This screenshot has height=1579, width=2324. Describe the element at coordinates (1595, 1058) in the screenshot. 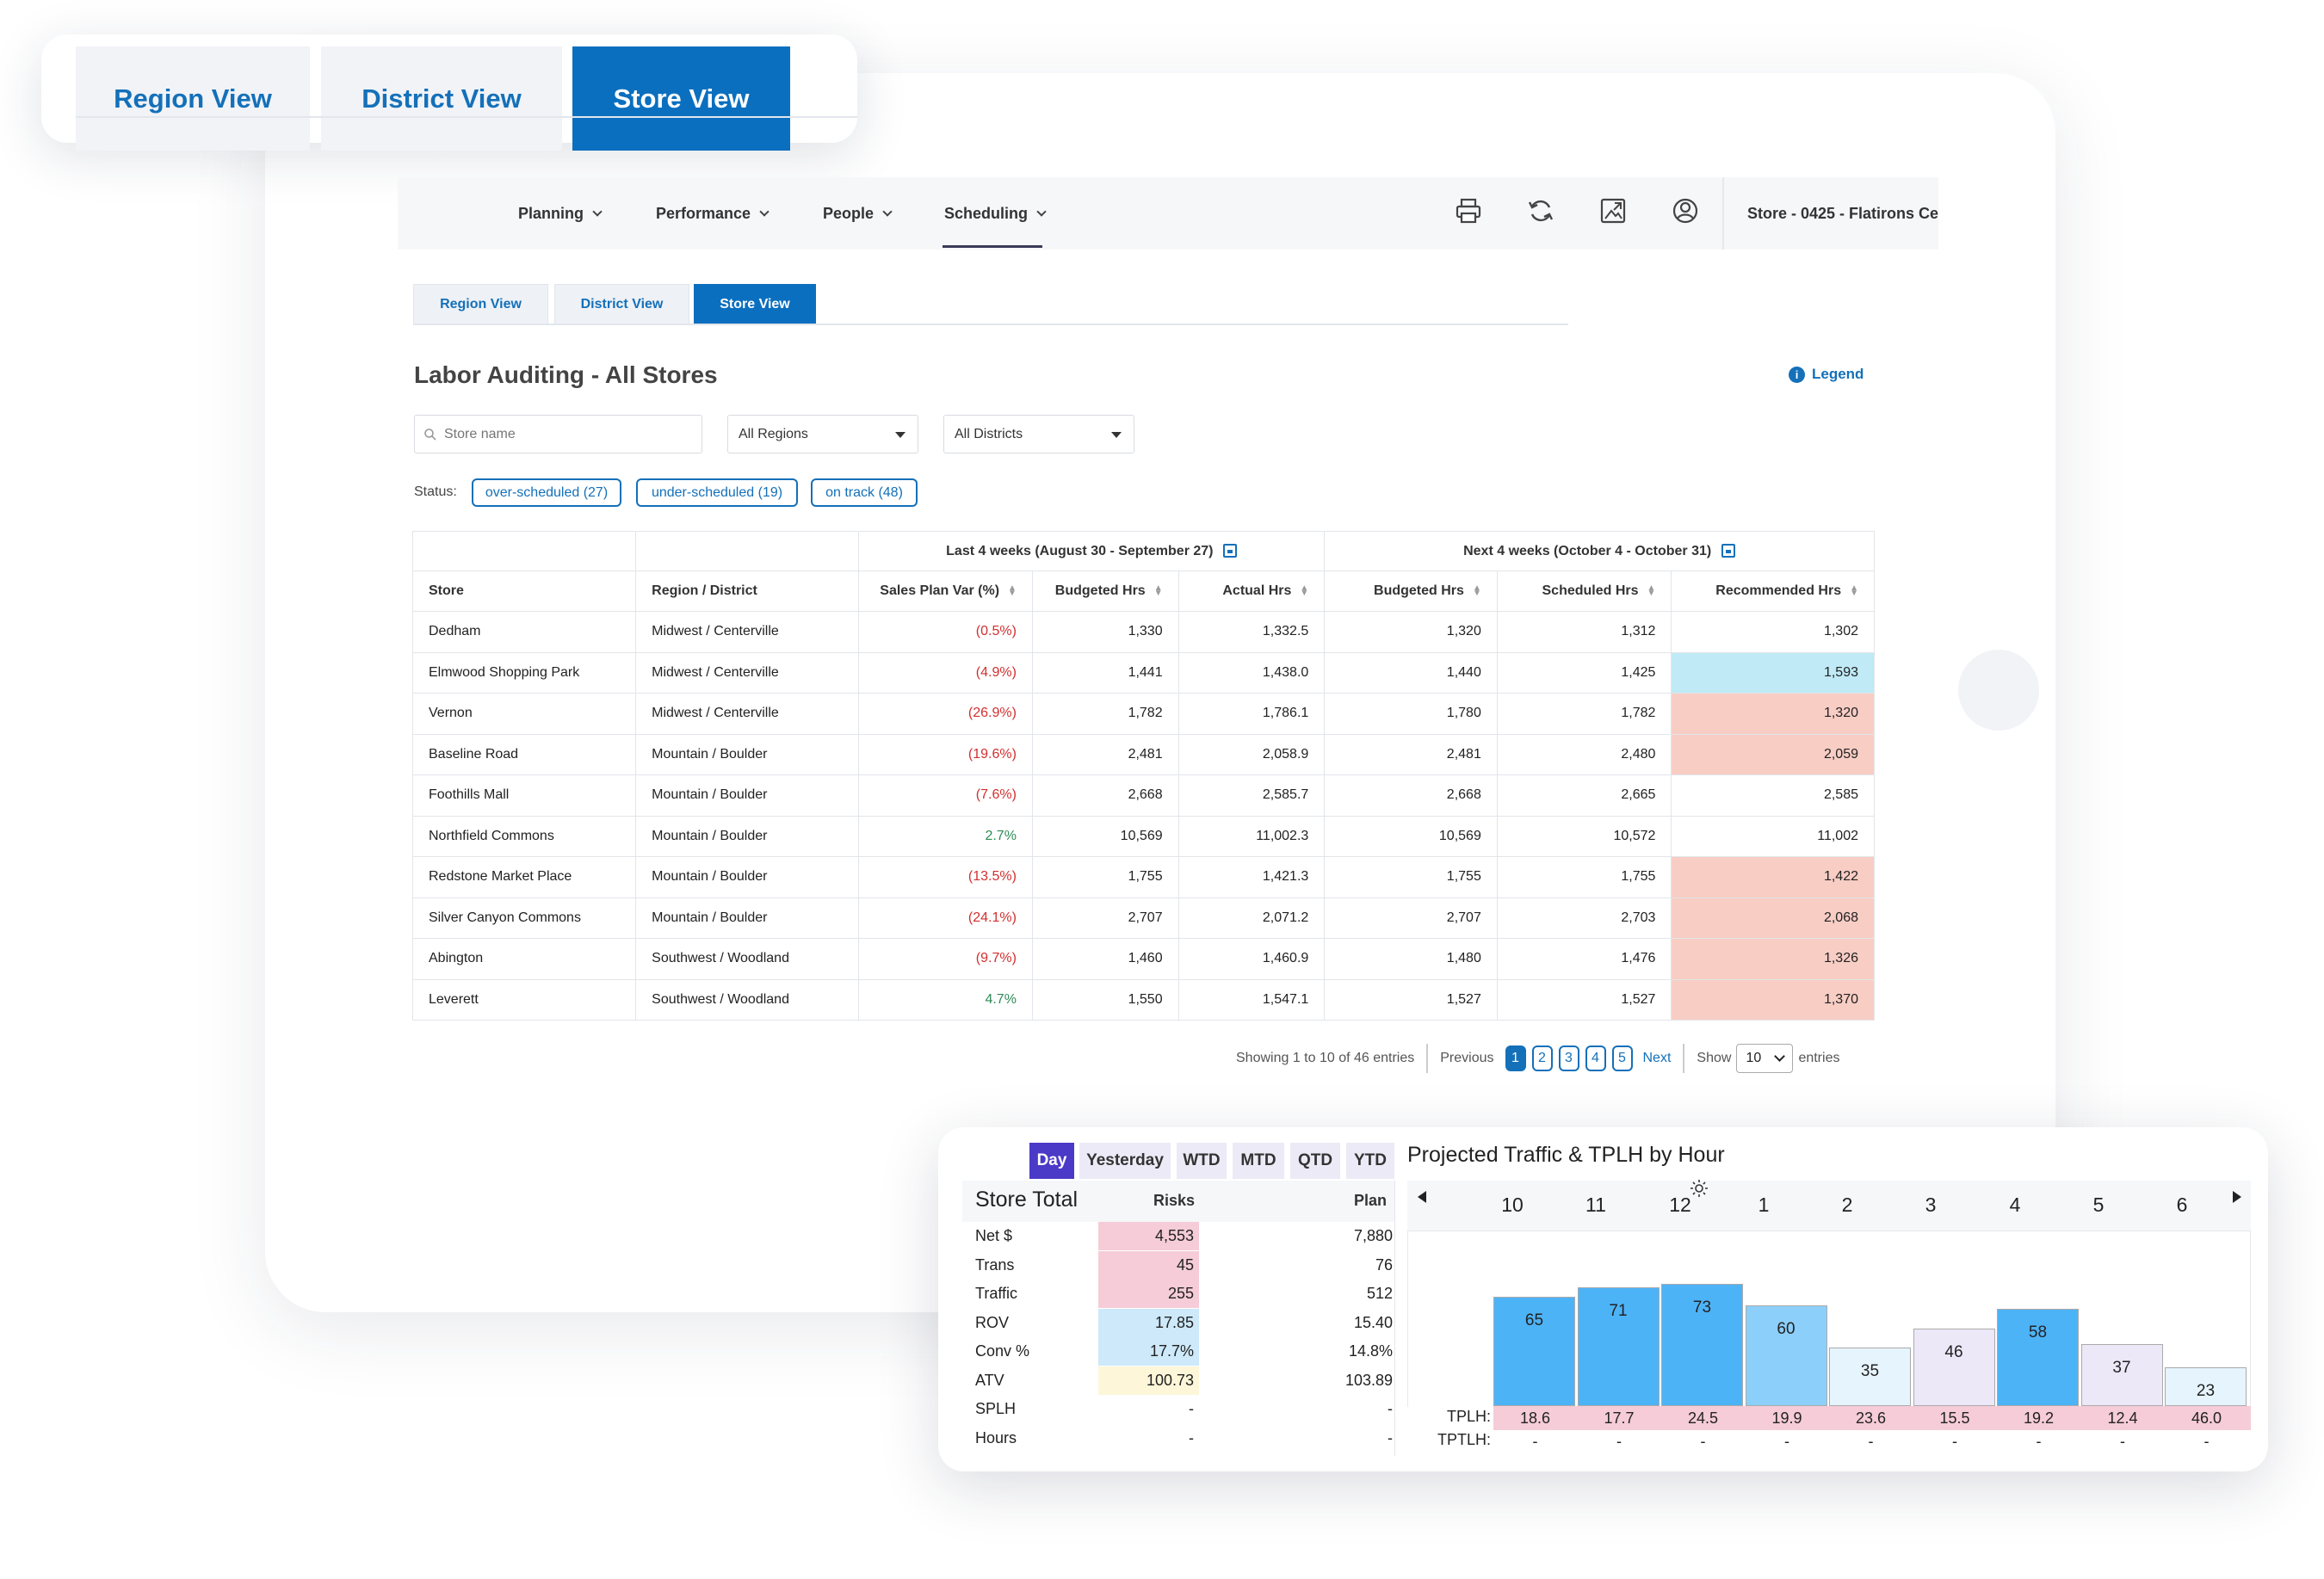

I see `page-4-button: 4` at that location.